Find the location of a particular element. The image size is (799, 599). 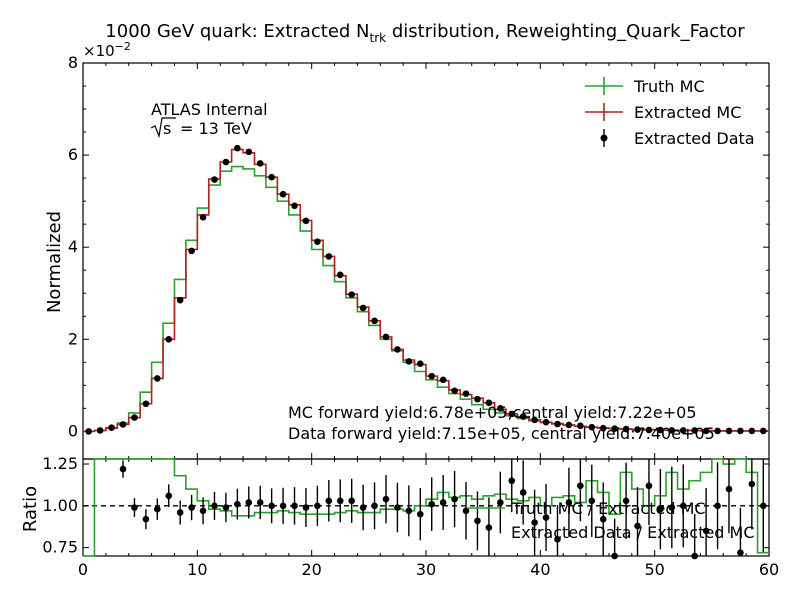

legend-entry-extracted-mc: Extracted MC is located at coordinates (663, 112).